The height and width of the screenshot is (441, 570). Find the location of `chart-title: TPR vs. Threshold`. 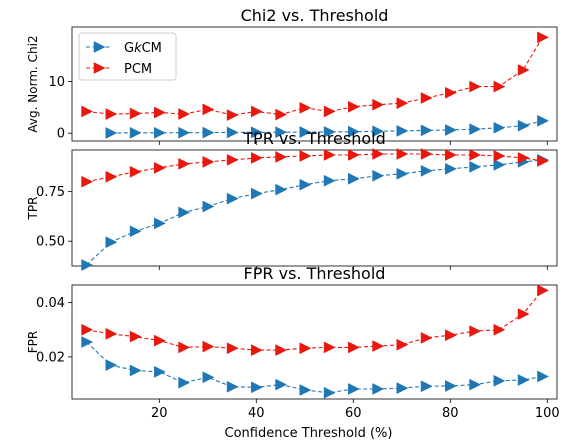

chart-title: TPR vs. Threshold is located at coordinates (313, 138).